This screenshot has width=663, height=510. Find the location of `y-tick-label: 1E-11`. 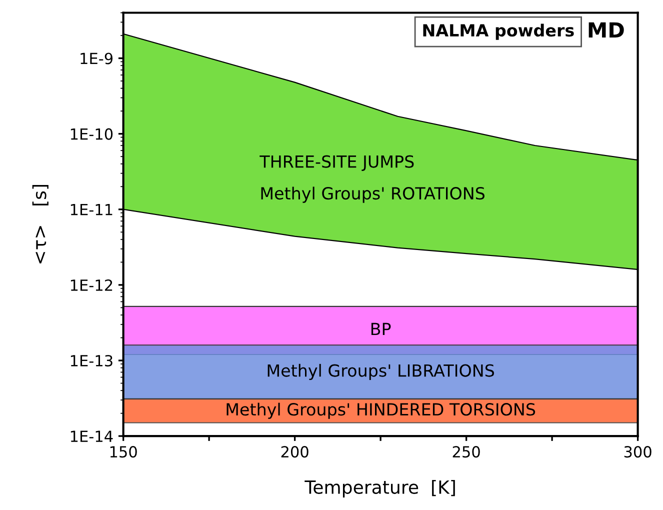

y-tick-label: 1E-11 is located at coordinates (91, 210).